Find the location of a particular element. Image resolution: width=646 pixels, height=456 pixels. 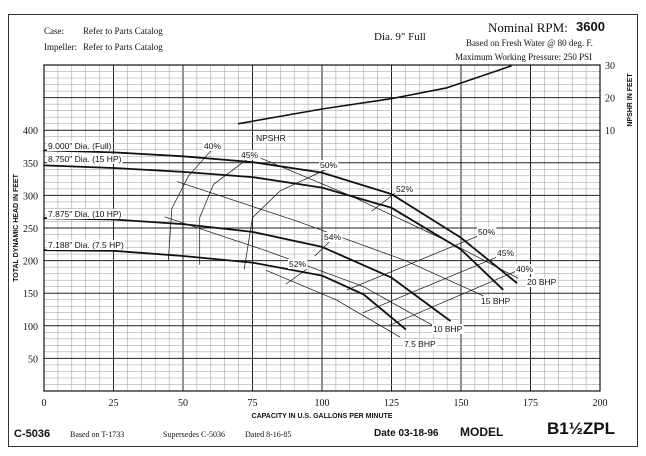

x-tick-label: 125 is located at coordinates (391, 403).